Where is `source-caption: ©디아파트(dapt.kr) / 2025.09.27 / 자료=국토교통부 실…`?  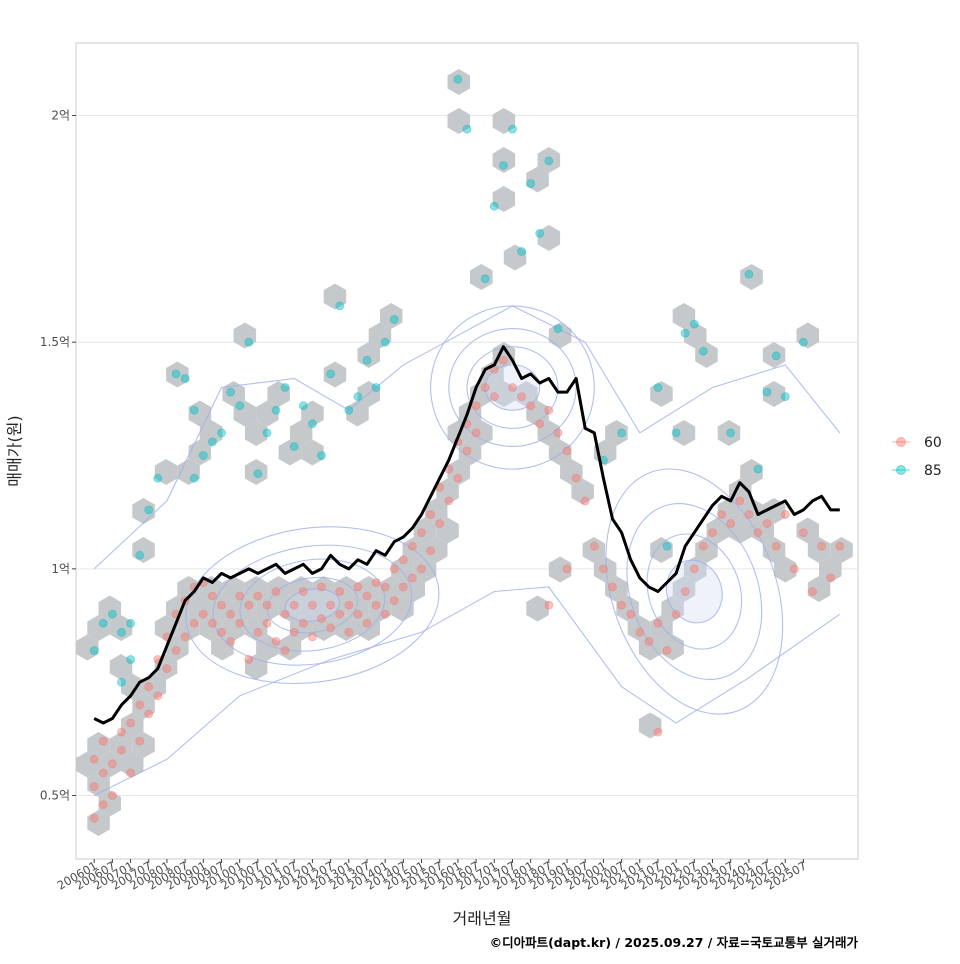 source-caption: ©디아파트(dapt.kr) / 2025.09.27 / 자료=국토교통부 실… is located at coordinates (674, 942).